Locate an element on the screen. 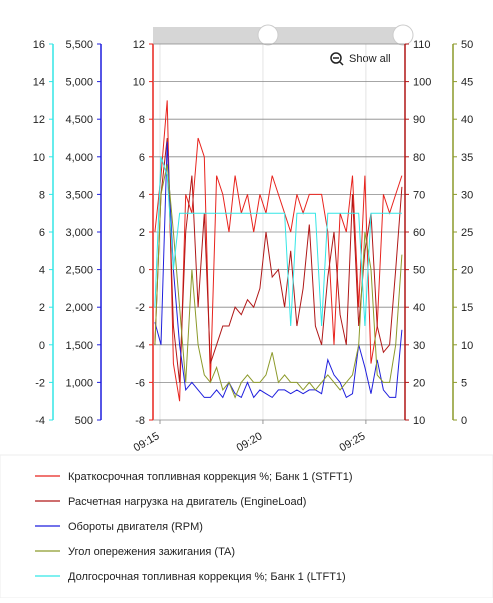  y-tick-label: 60 is located at coordinates (419, 233).